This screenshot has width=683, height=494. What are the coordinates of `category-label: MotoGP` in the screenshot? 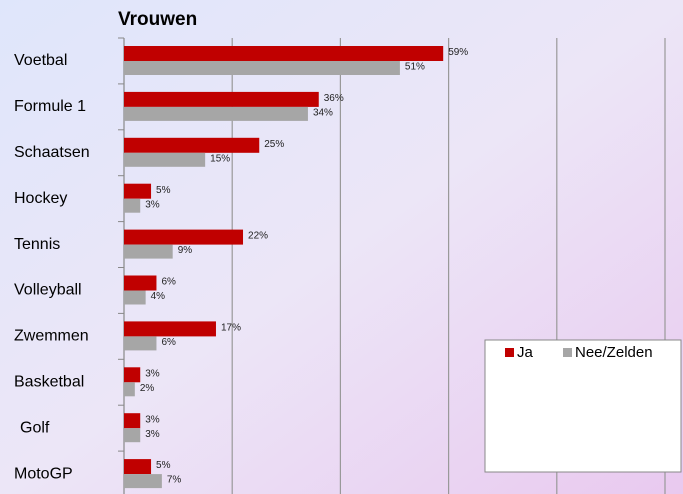 It's located at (43, 473).